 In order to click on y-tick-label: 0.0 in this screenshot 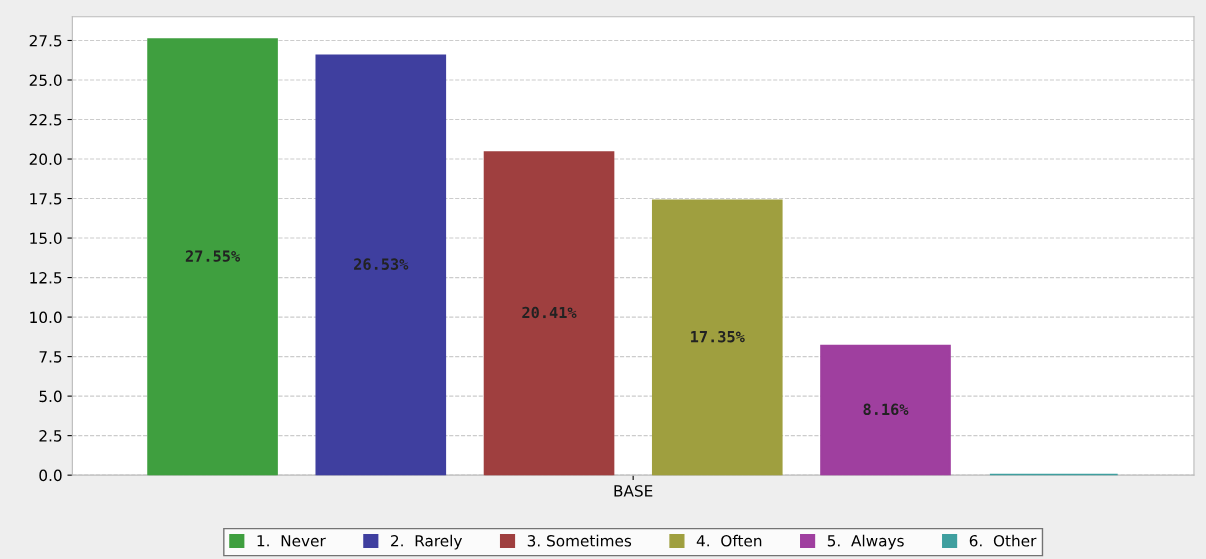, I will do `click(50, 475)`.